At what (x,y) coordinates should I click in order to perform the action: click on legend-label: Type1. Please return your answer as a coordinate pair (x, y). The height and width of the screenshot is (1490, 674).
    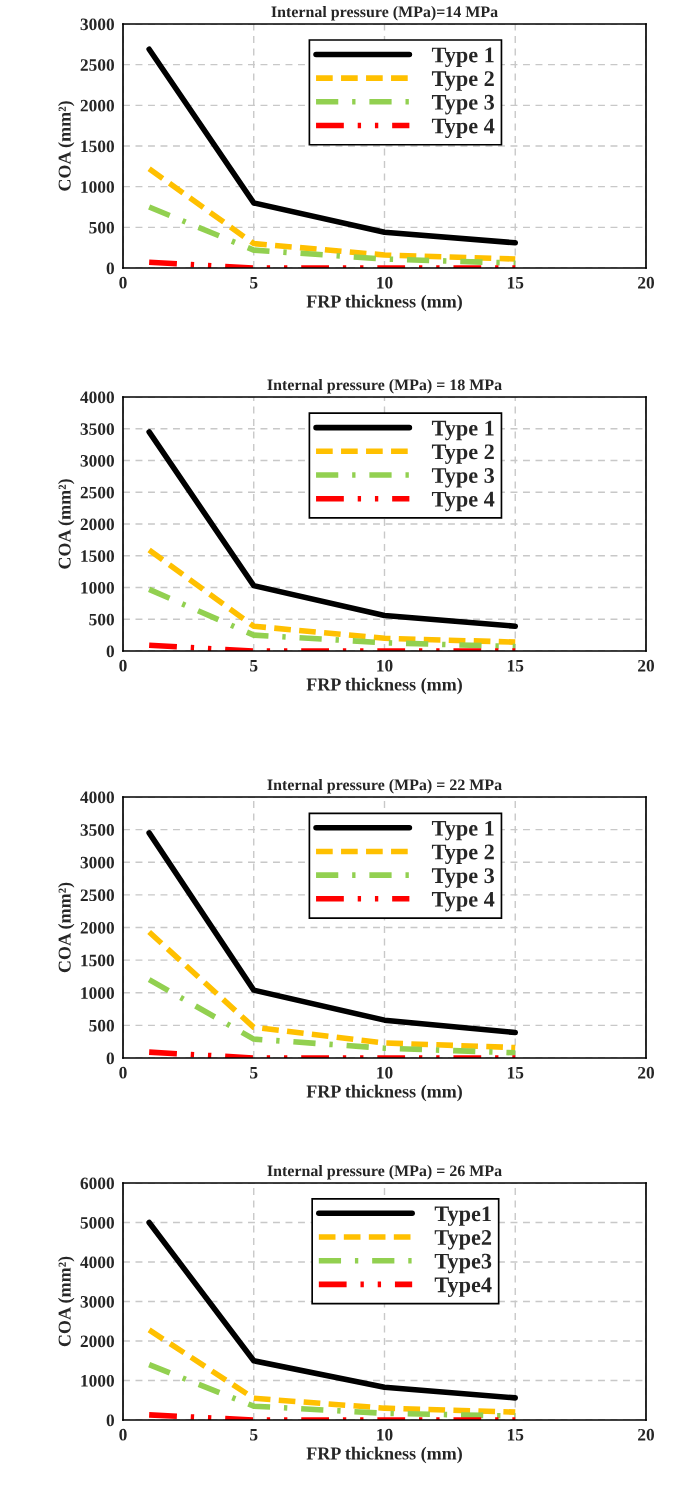
    Looking at the image, I should click on (462, 1216).